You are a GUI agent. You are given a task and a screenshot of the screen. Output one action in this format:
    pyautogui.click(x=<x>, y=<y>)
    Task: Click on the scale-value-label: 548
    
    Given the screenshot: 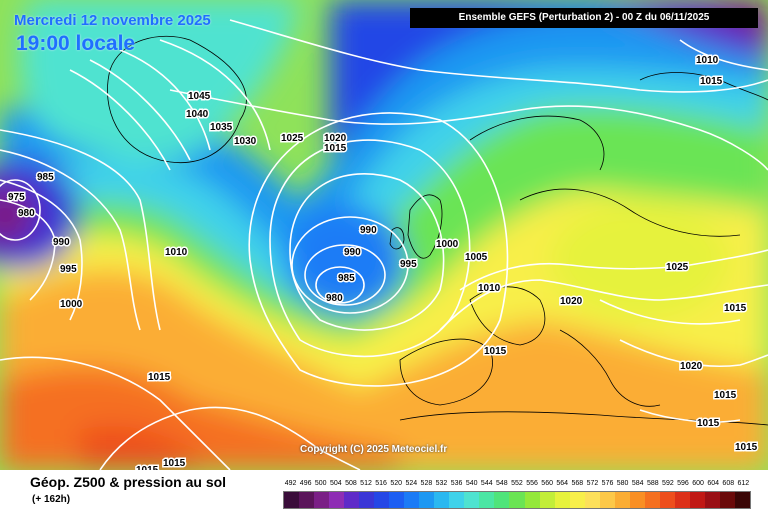 What is the action you would take?
    pyautogui.click(x=502, y=483)
    